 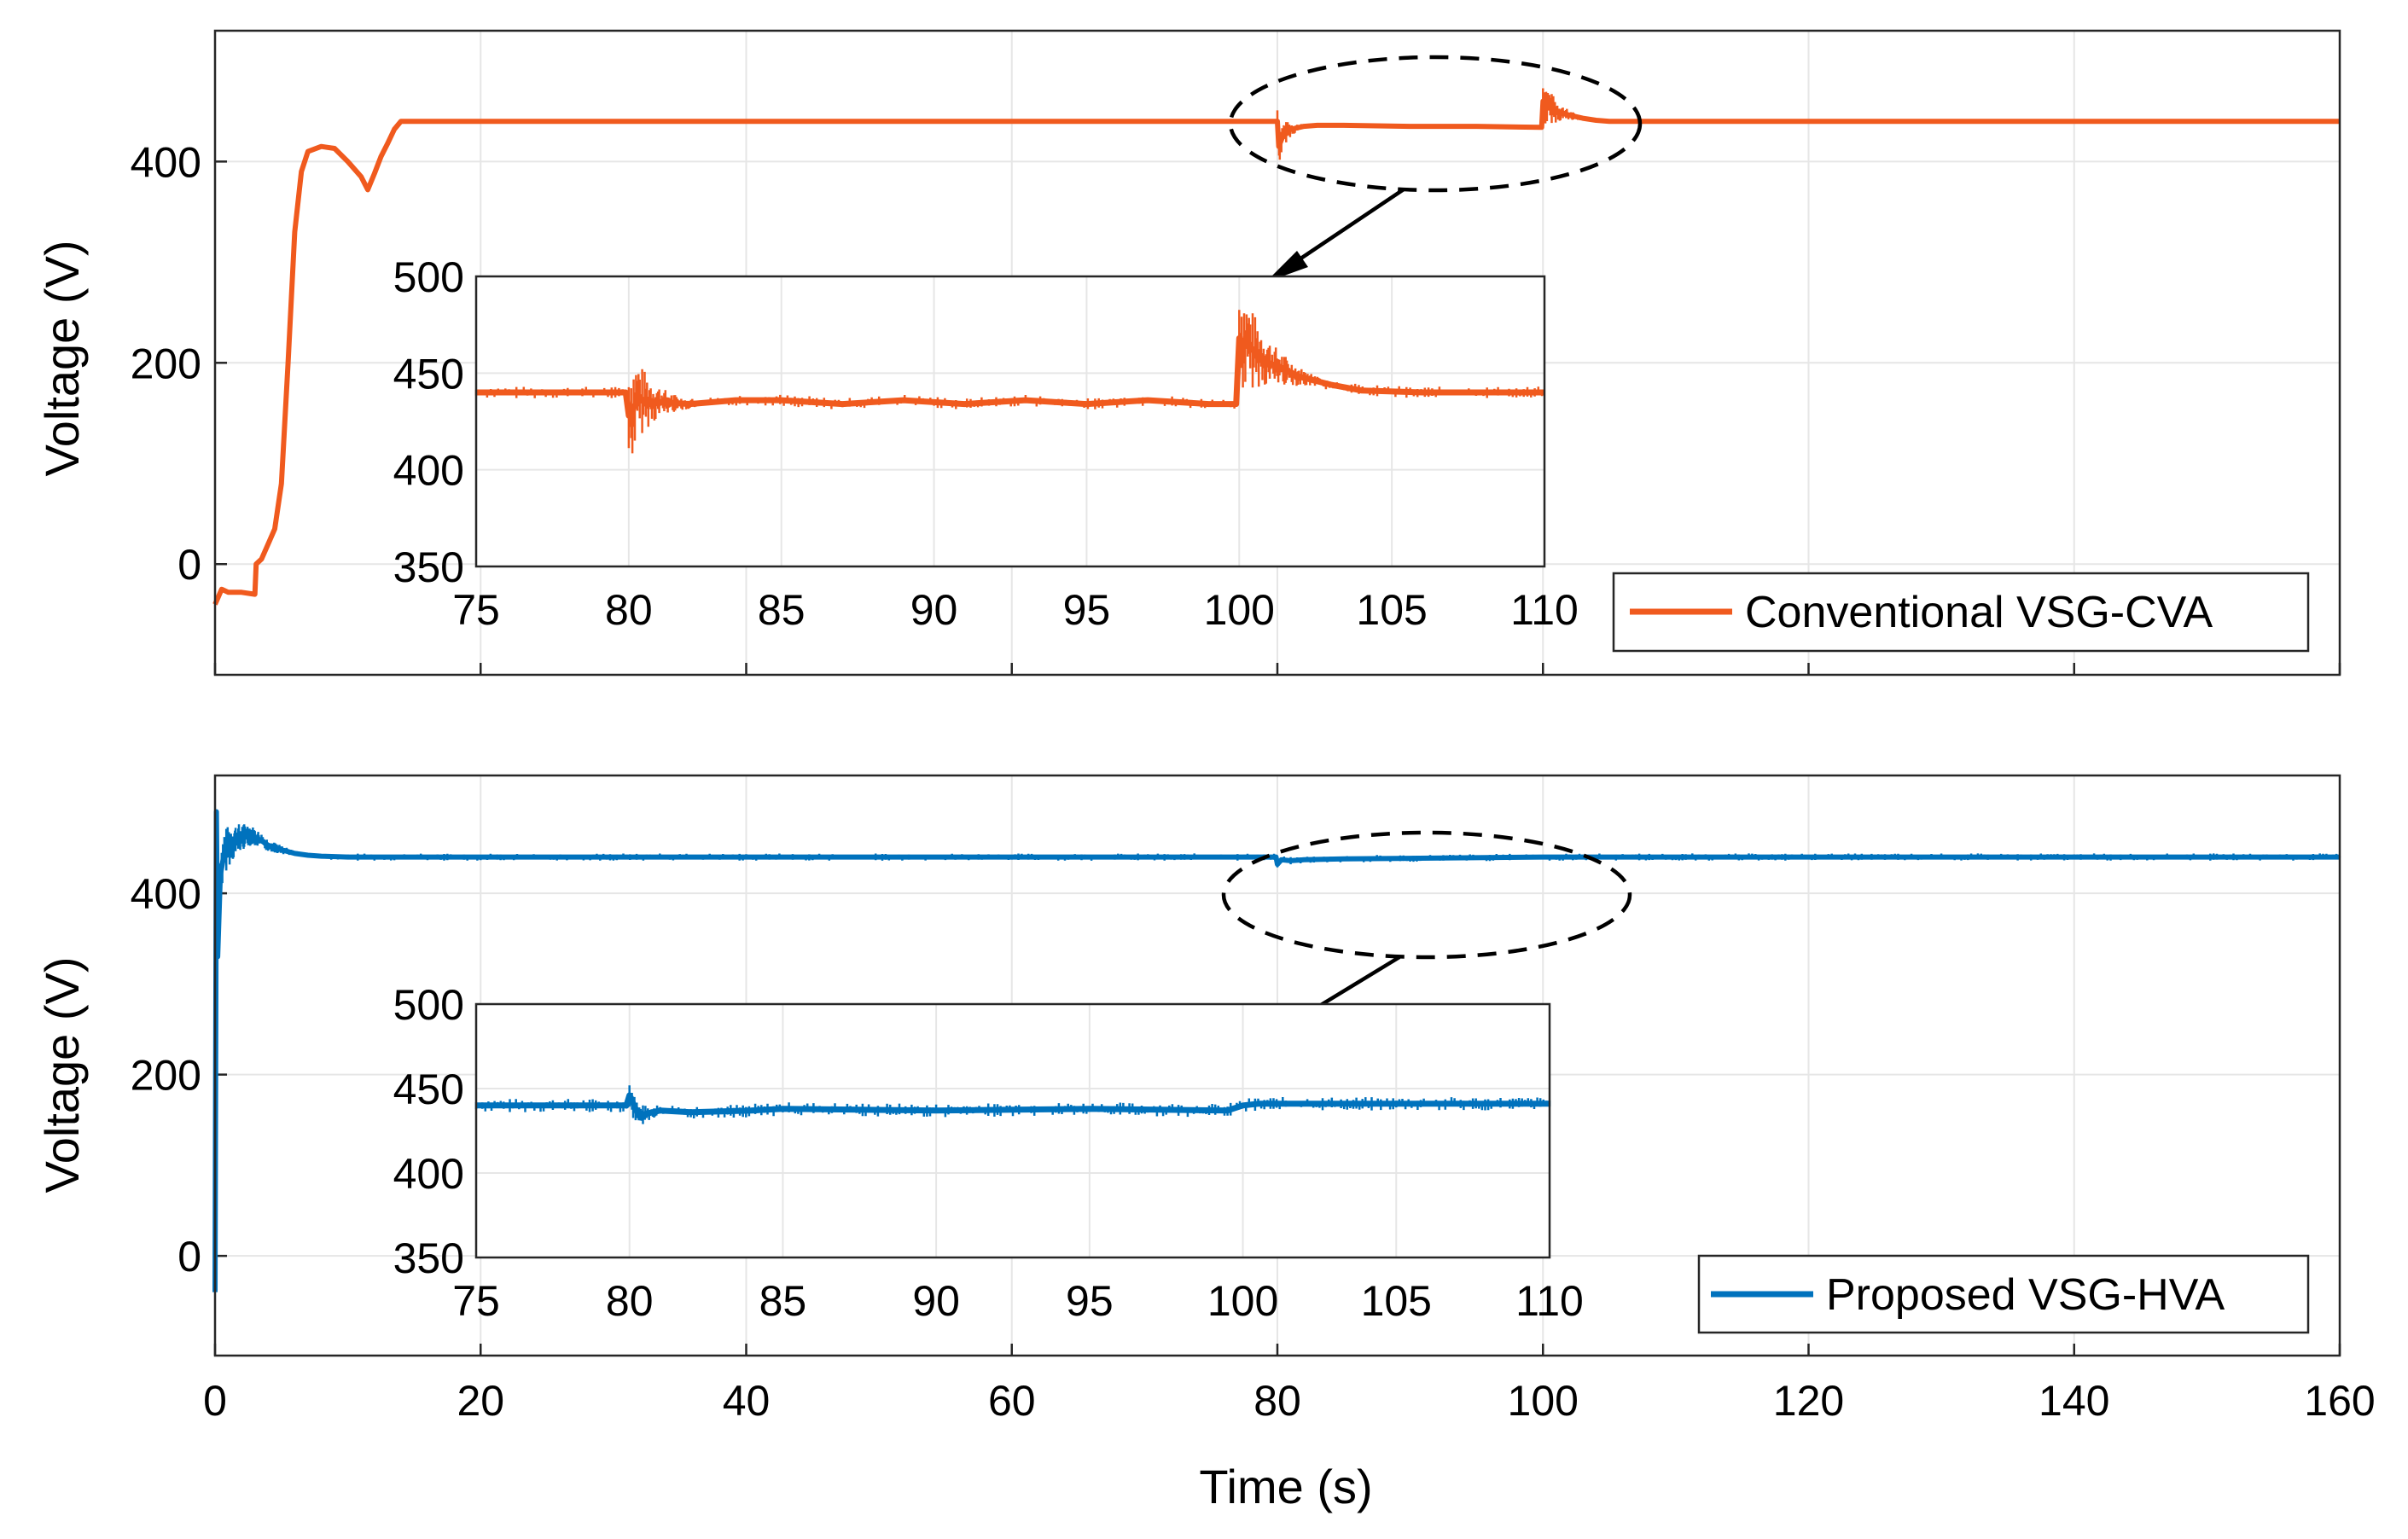 What do you see at coordinates (189, 1257) in the screenshot?
I see `bottom-ytick-label-0: 0` at bounding box center [189, 1257].